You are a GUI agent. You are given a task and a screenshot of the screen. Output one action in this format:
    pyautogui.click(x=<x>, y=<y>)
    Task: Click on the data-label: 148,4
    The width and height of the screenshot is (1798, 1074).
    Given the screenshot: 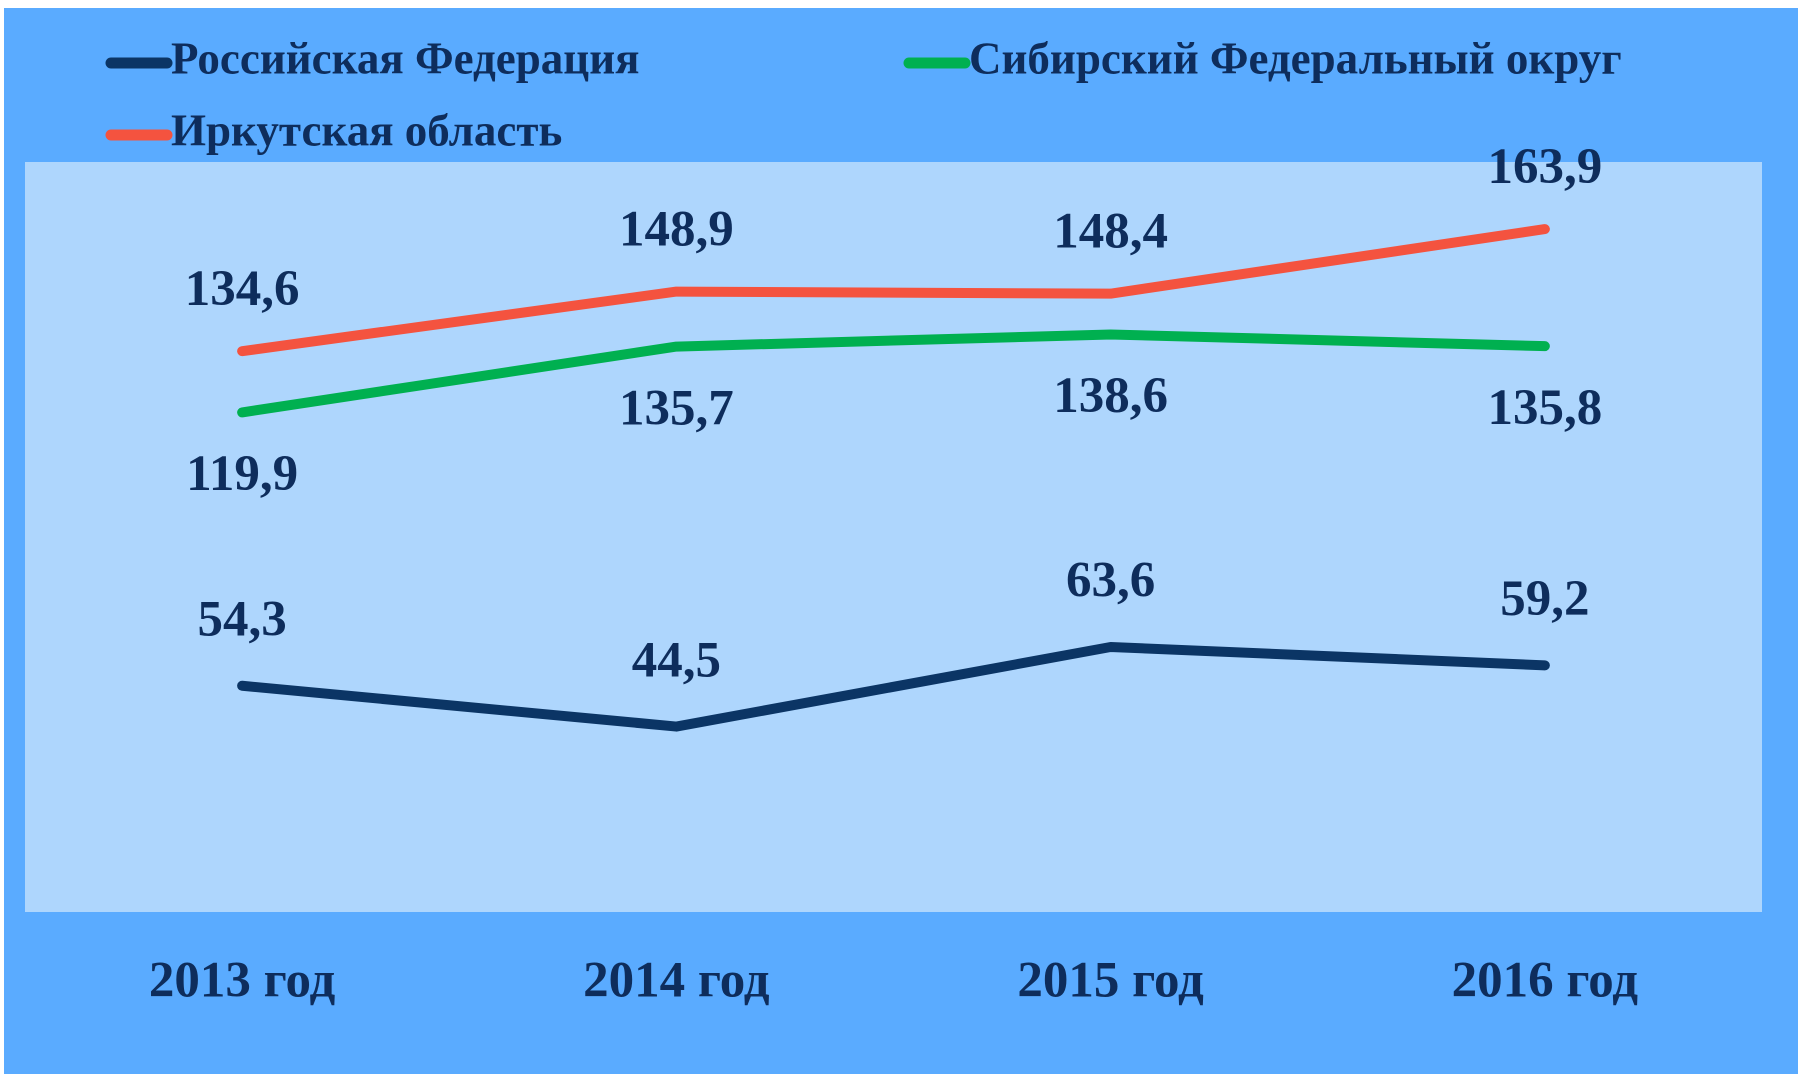 What is the action you would take?
    pyautogui.click(x=1110, y=231)
    